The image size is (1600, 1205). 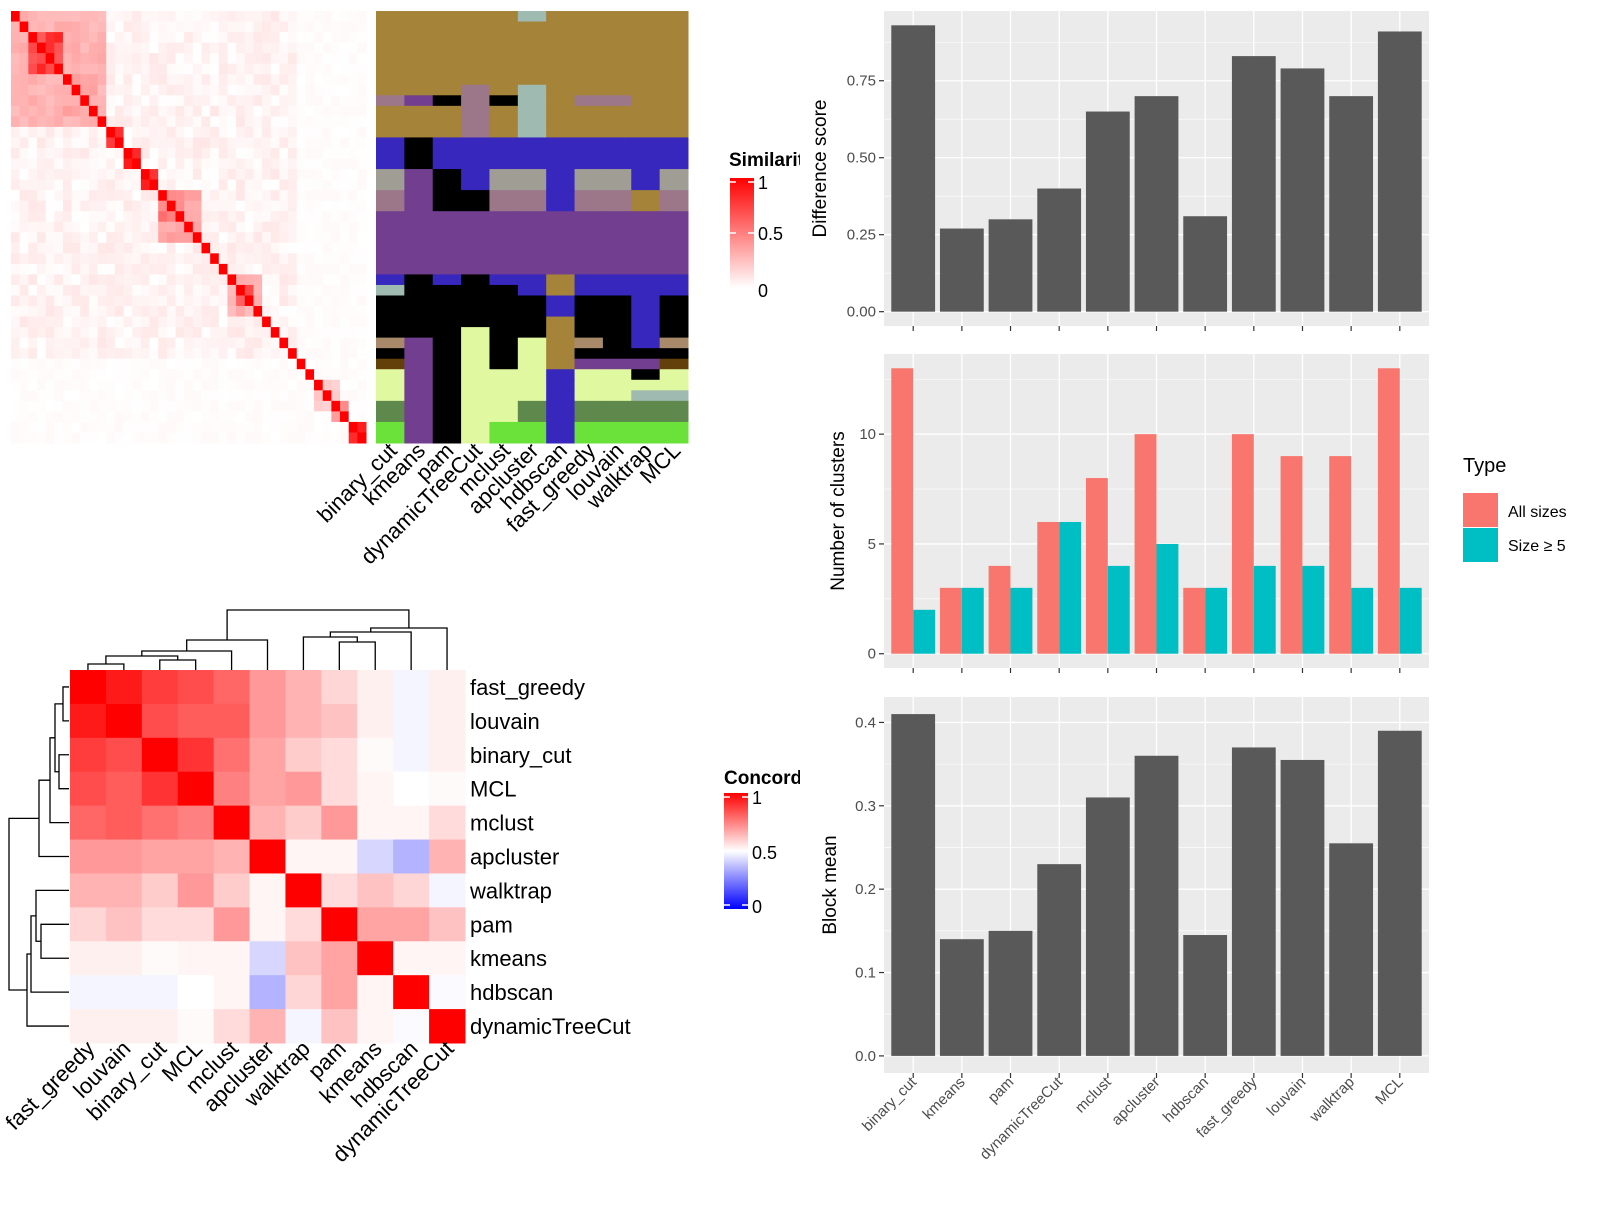 I want to click on y-tick-label: 10, so click(x=867, y=434).